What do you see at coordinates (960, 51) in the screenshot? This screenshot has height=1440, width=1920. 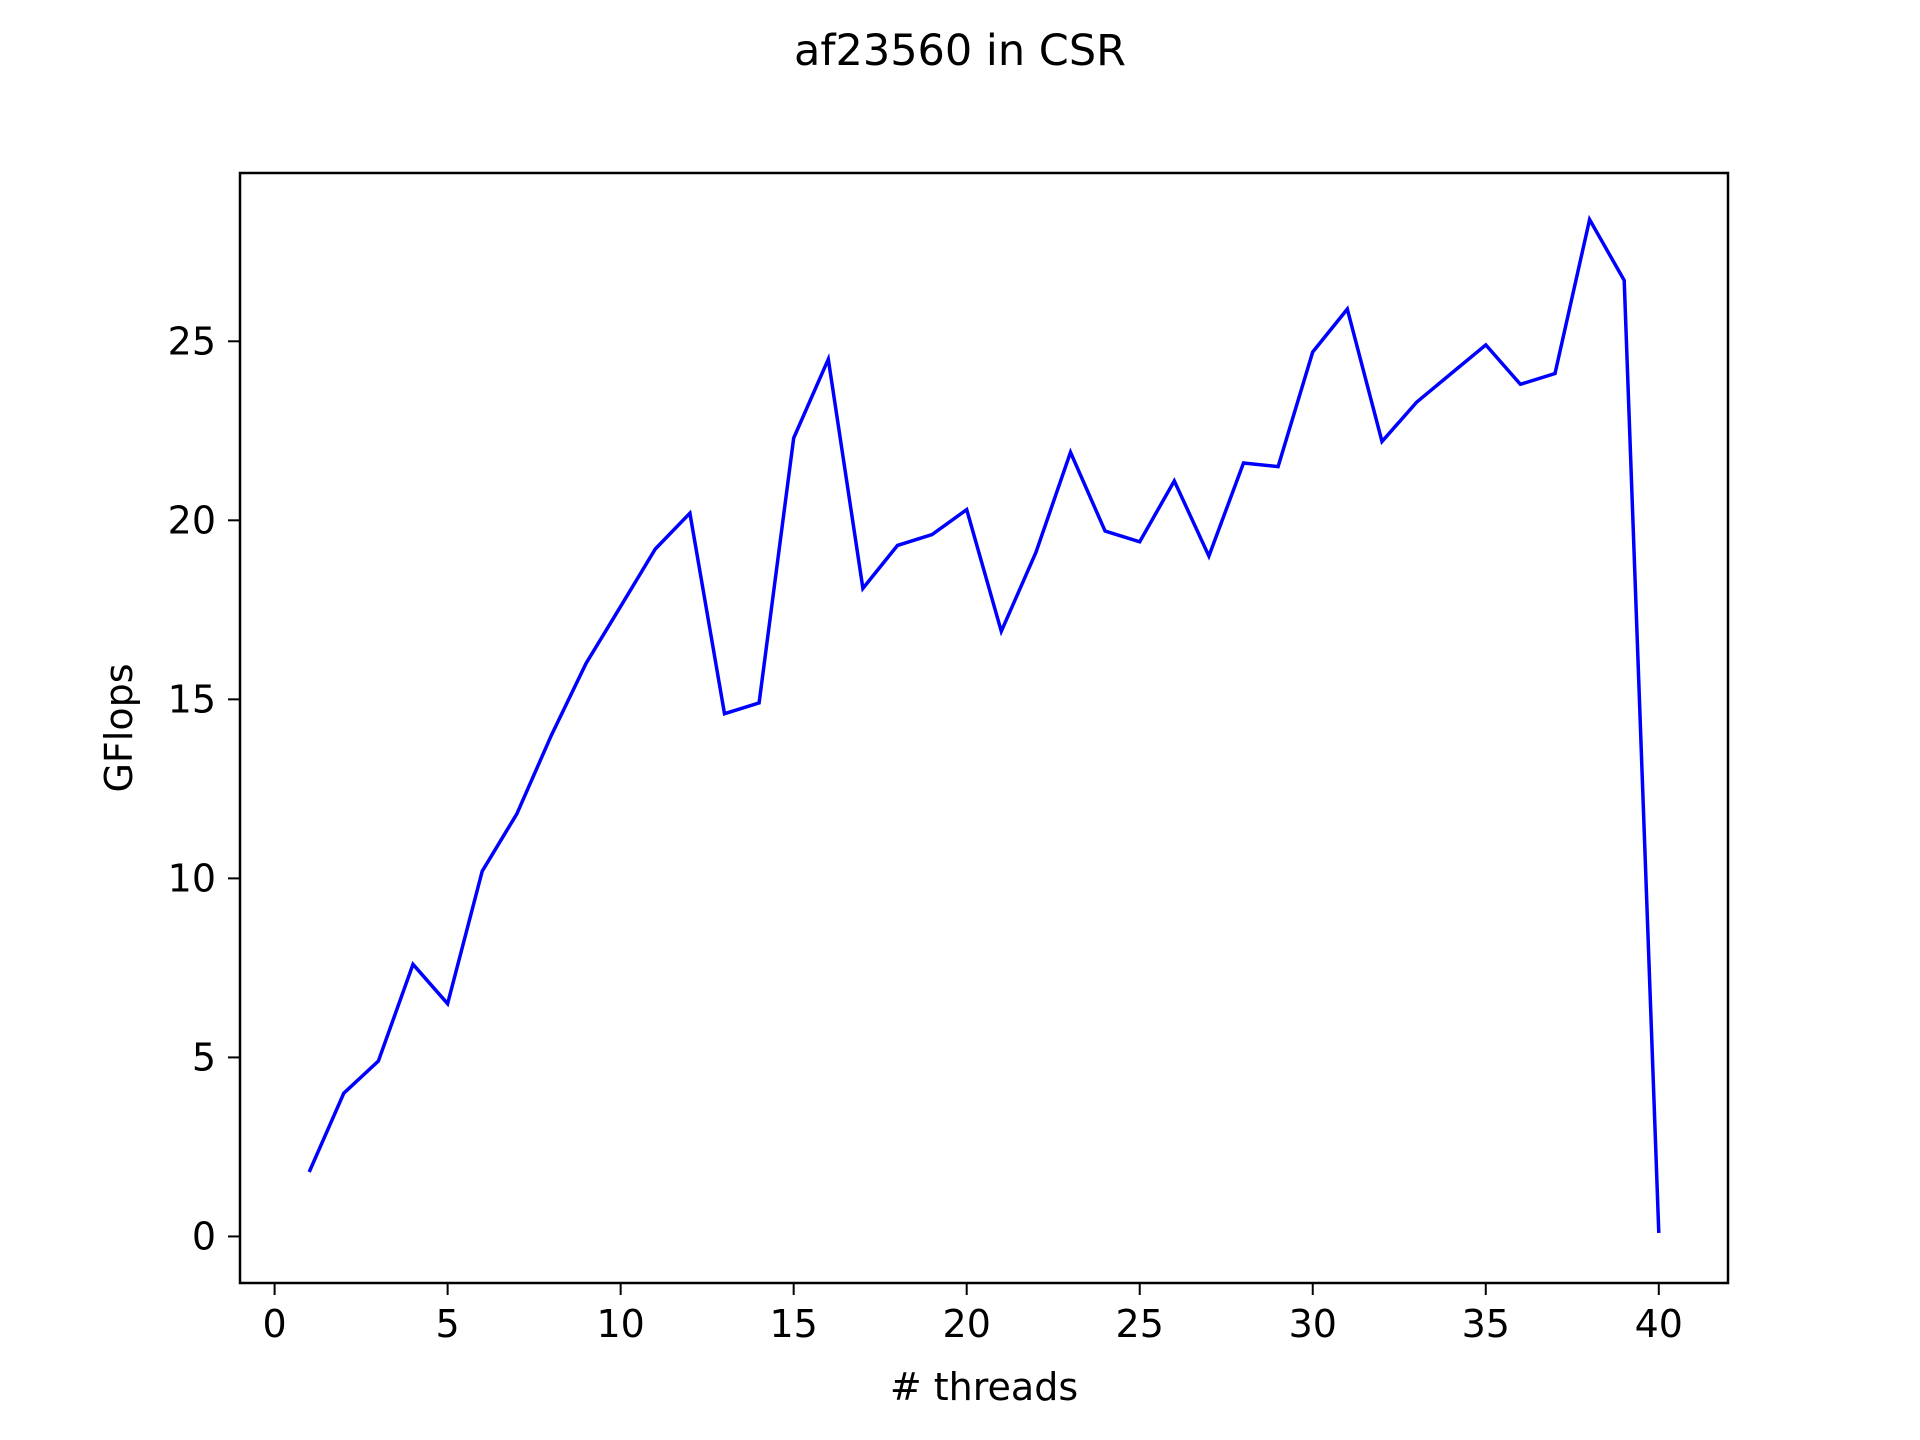 I see `chart-title: af23560 in CSR` at bounding box center [960, 51].